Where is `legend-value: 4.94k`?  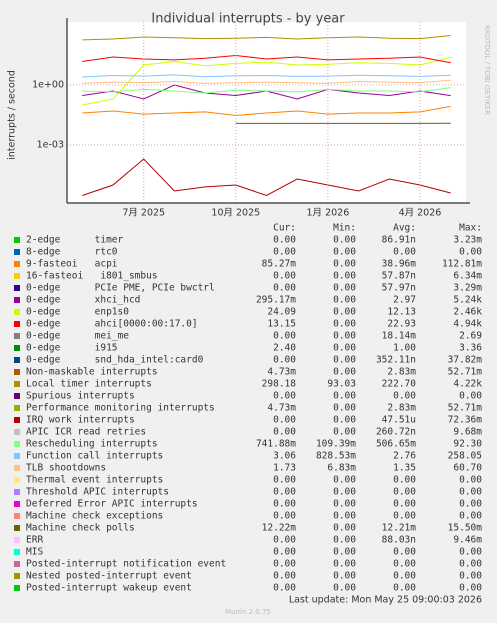
legend-value: 4.94k is located at coordinates (467, 324).